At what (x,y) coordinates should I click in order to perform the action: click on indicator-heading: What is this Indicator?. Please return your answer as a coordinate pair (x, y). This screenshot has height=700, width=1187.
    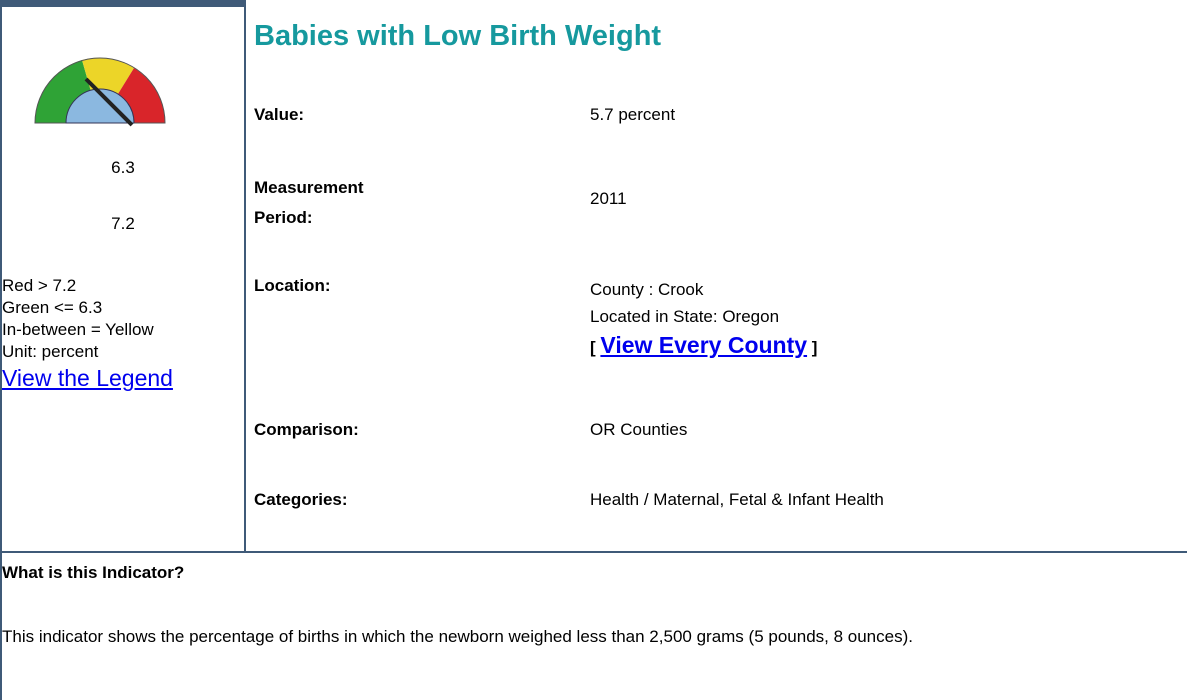
    Looking at the image, I should click on (93, 572).